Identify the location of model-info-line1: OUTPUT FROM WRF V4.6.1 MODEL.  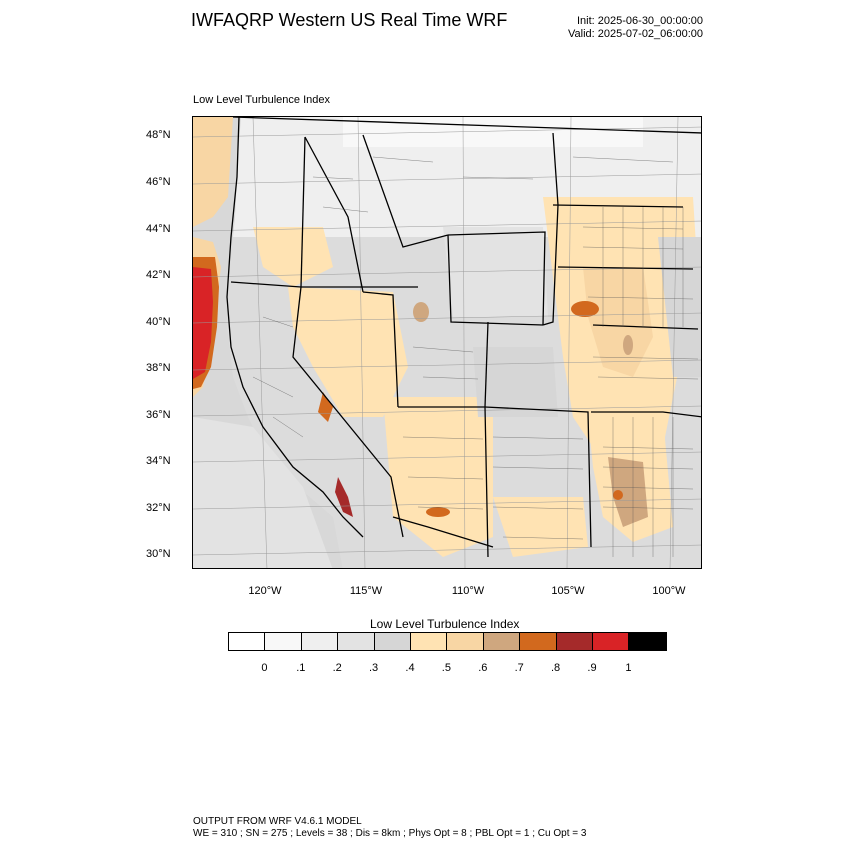
(277, 821).